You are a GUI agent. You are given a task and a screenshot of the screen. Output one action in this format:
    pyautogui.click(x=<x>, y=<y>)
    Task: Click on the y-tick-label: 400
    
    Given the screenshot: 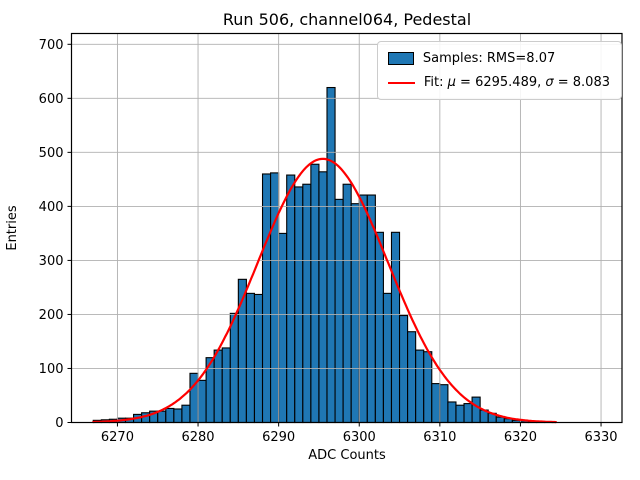 What is the action you would take?
    pyautogui.click(x=51, y=207)
    